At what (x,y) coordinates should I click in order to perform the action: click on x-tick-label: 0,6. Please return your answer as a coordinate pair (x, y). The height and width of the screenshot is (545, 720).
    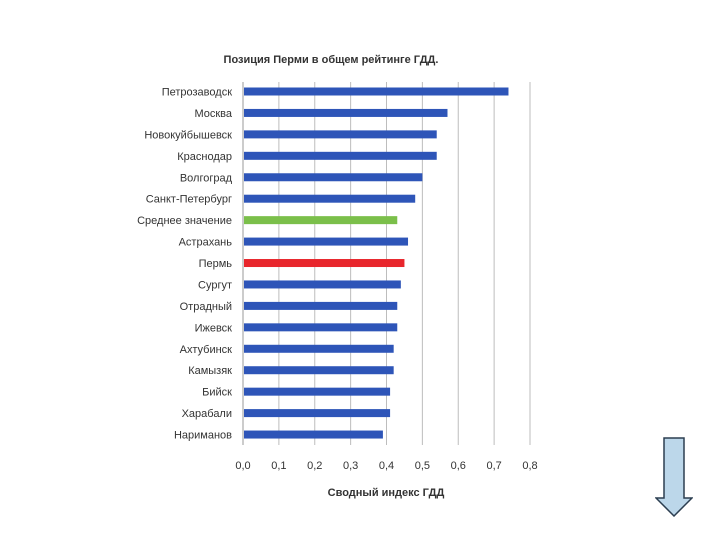
    Looking at the image, I should click on (458, 466).